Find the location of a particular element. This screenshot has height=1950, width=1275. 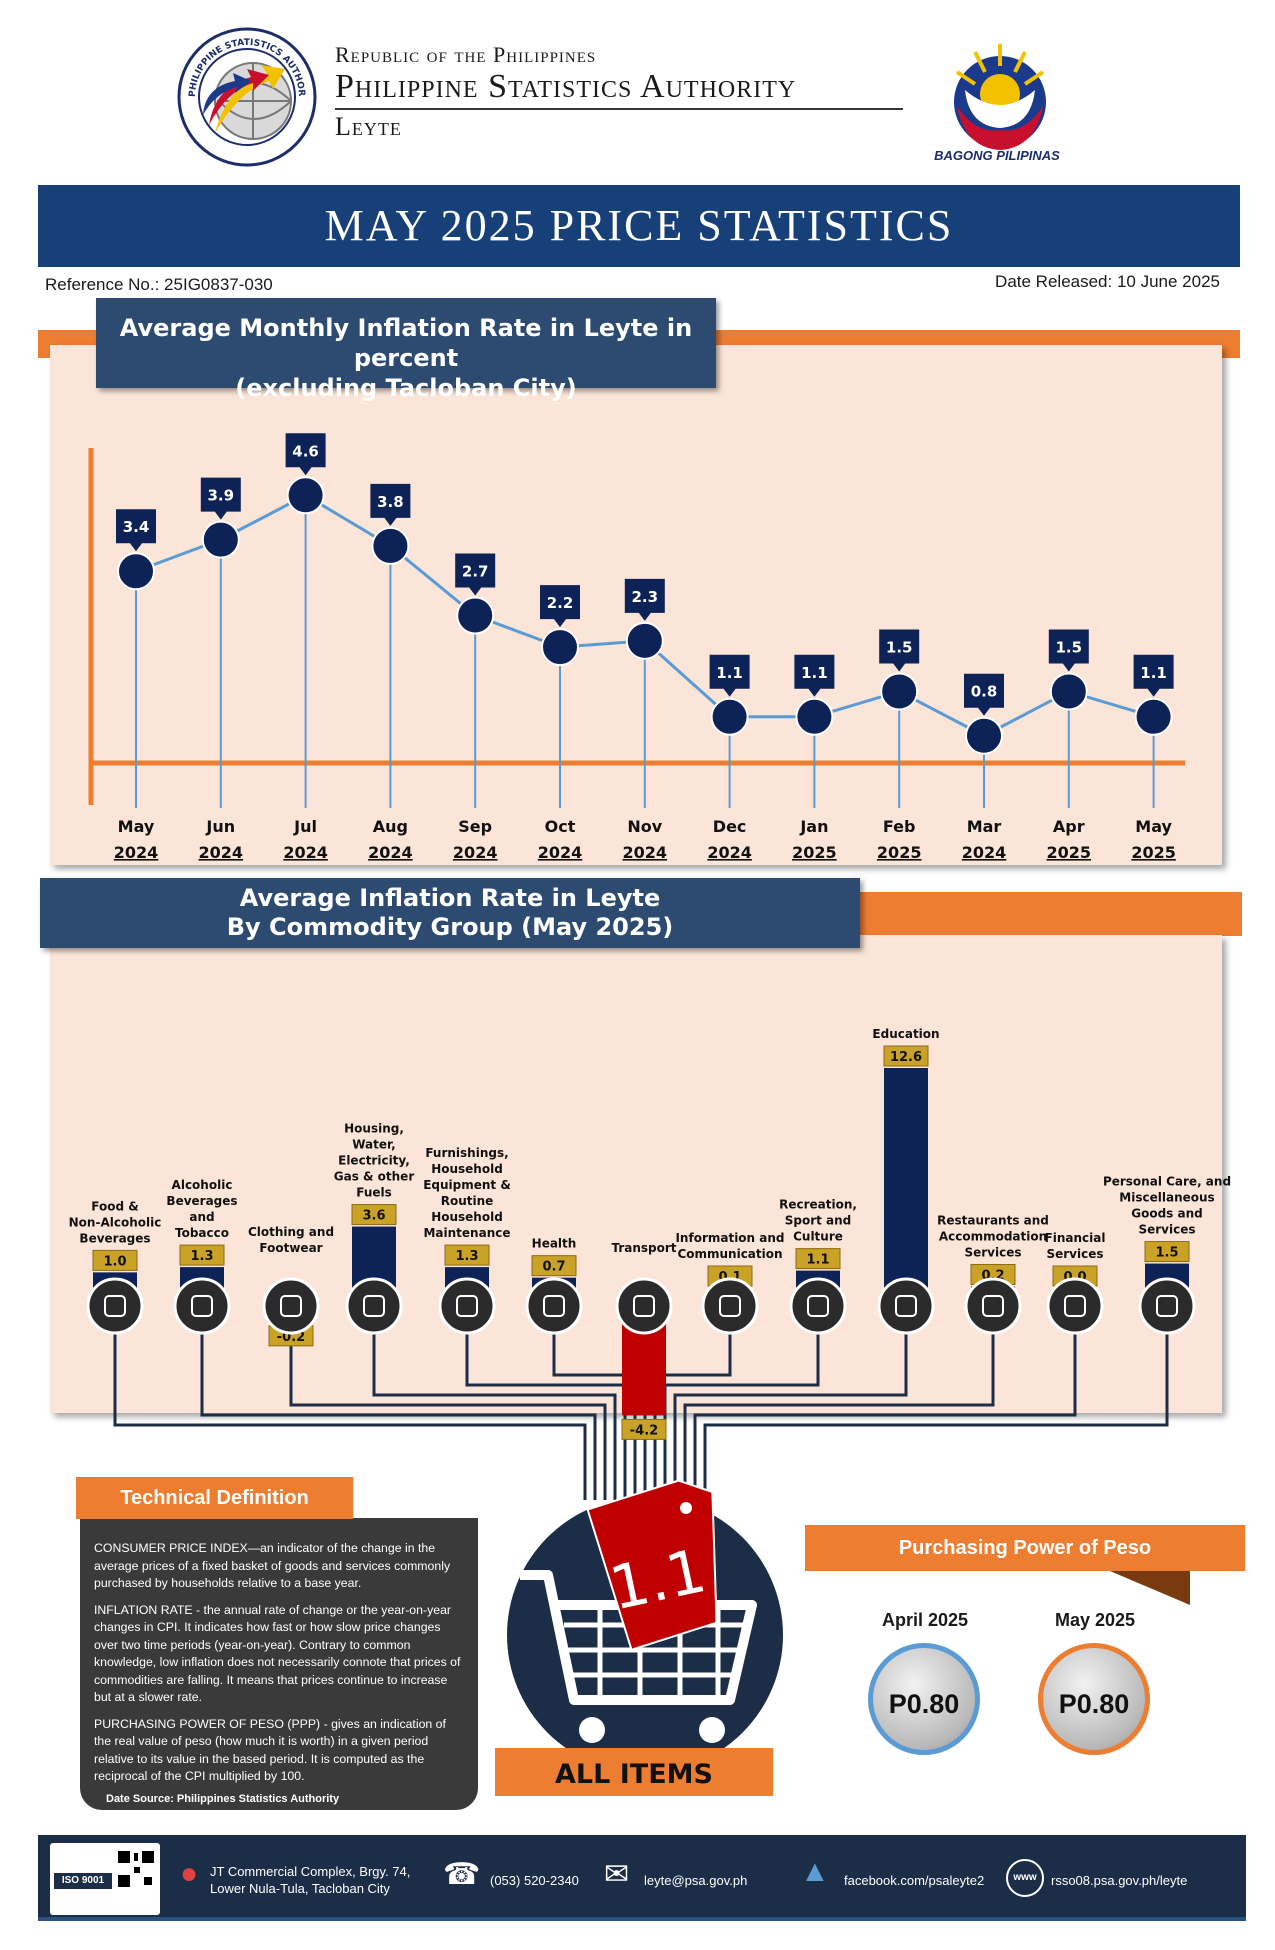

category-label: Tobacco is located at coordinates (202, 1233).